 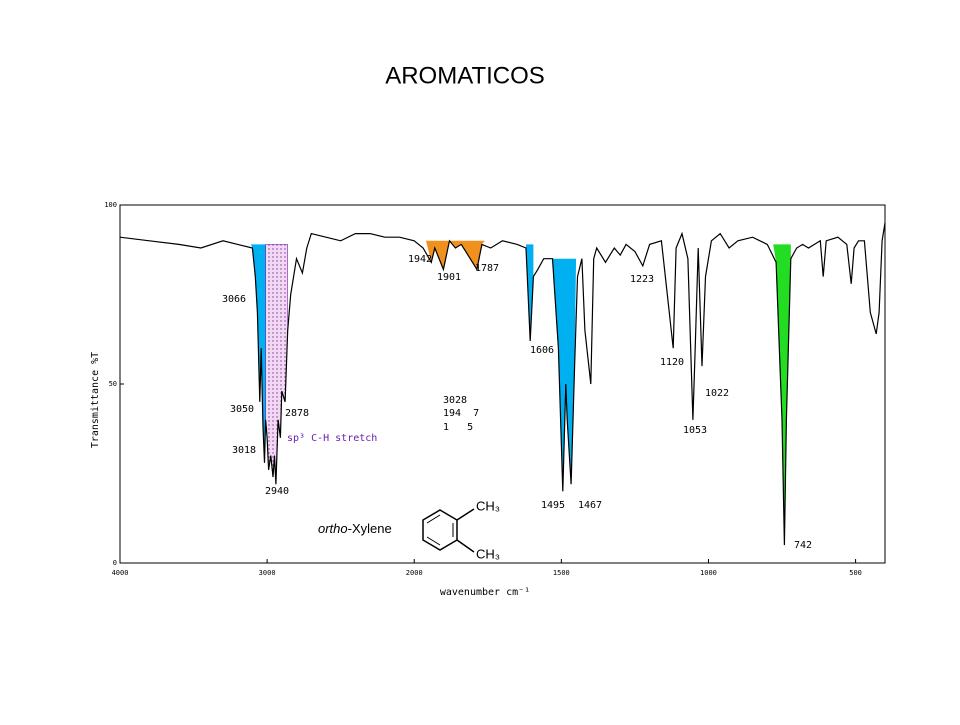 What do you see at coordinates (542, 350) in the screenshot?
I see `peak-label: 1606` at bounding box center [542, 350].